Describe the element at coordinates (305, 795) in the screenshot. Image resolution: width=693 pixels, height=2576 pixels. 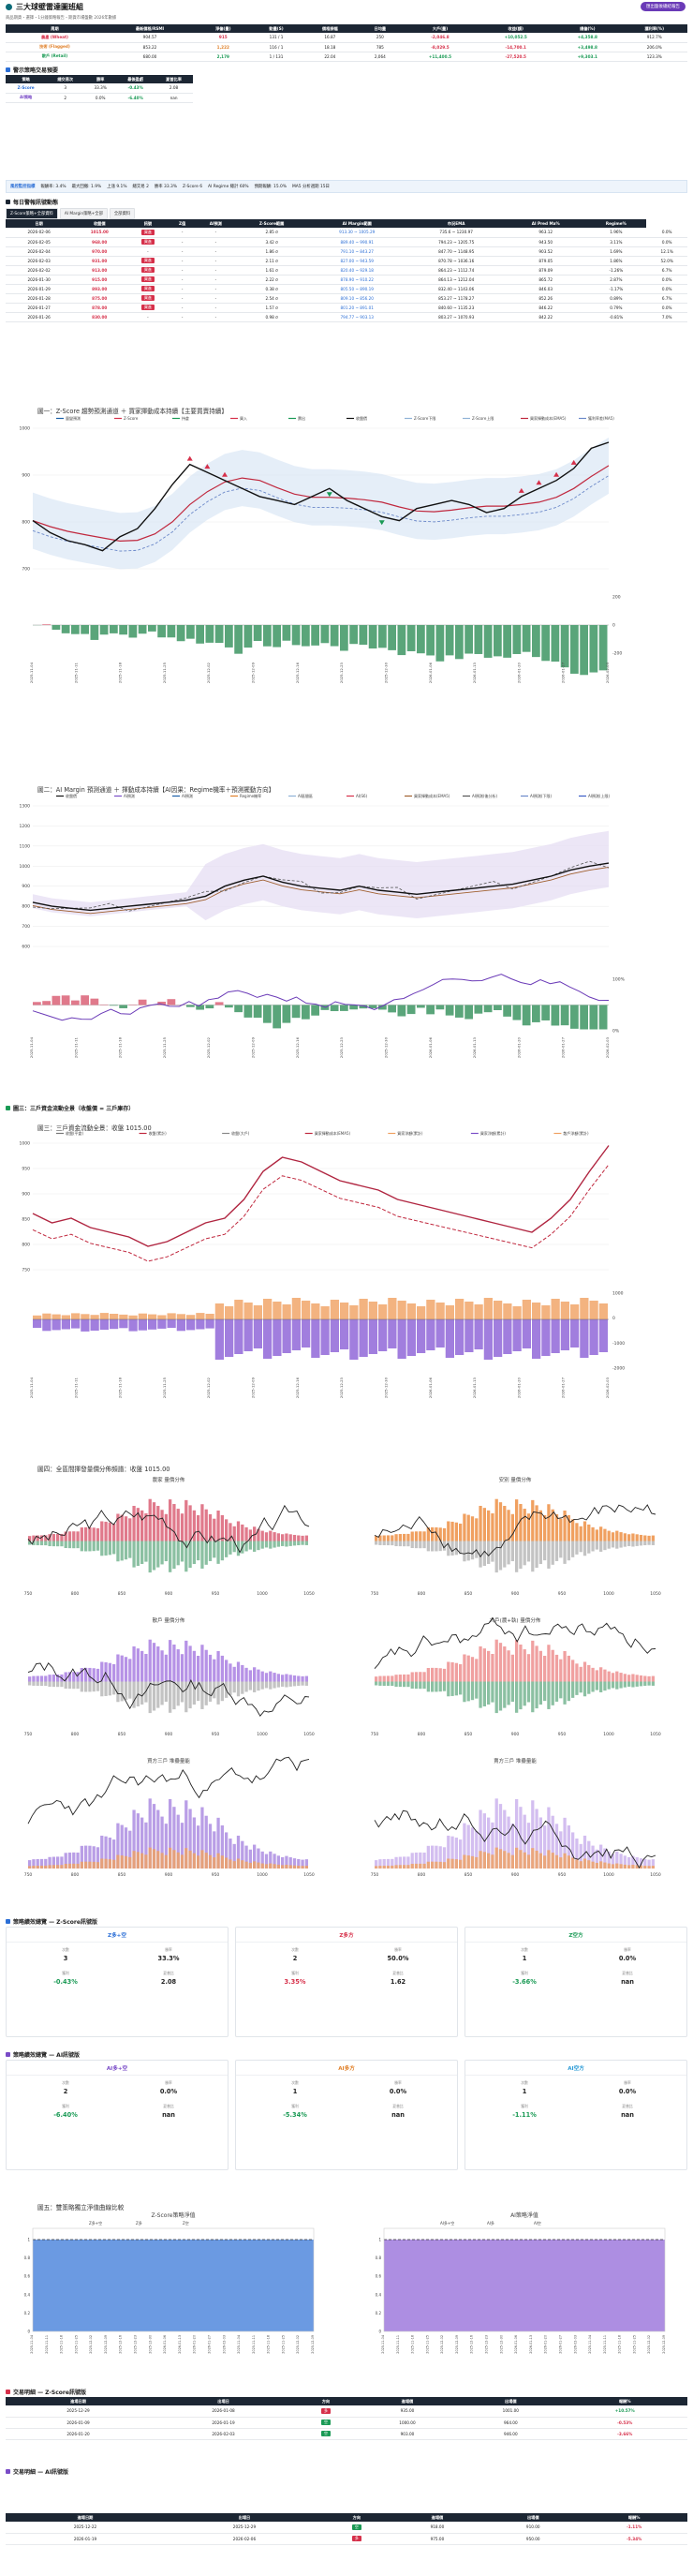
I see `legend-label: AI區間區` at that location.